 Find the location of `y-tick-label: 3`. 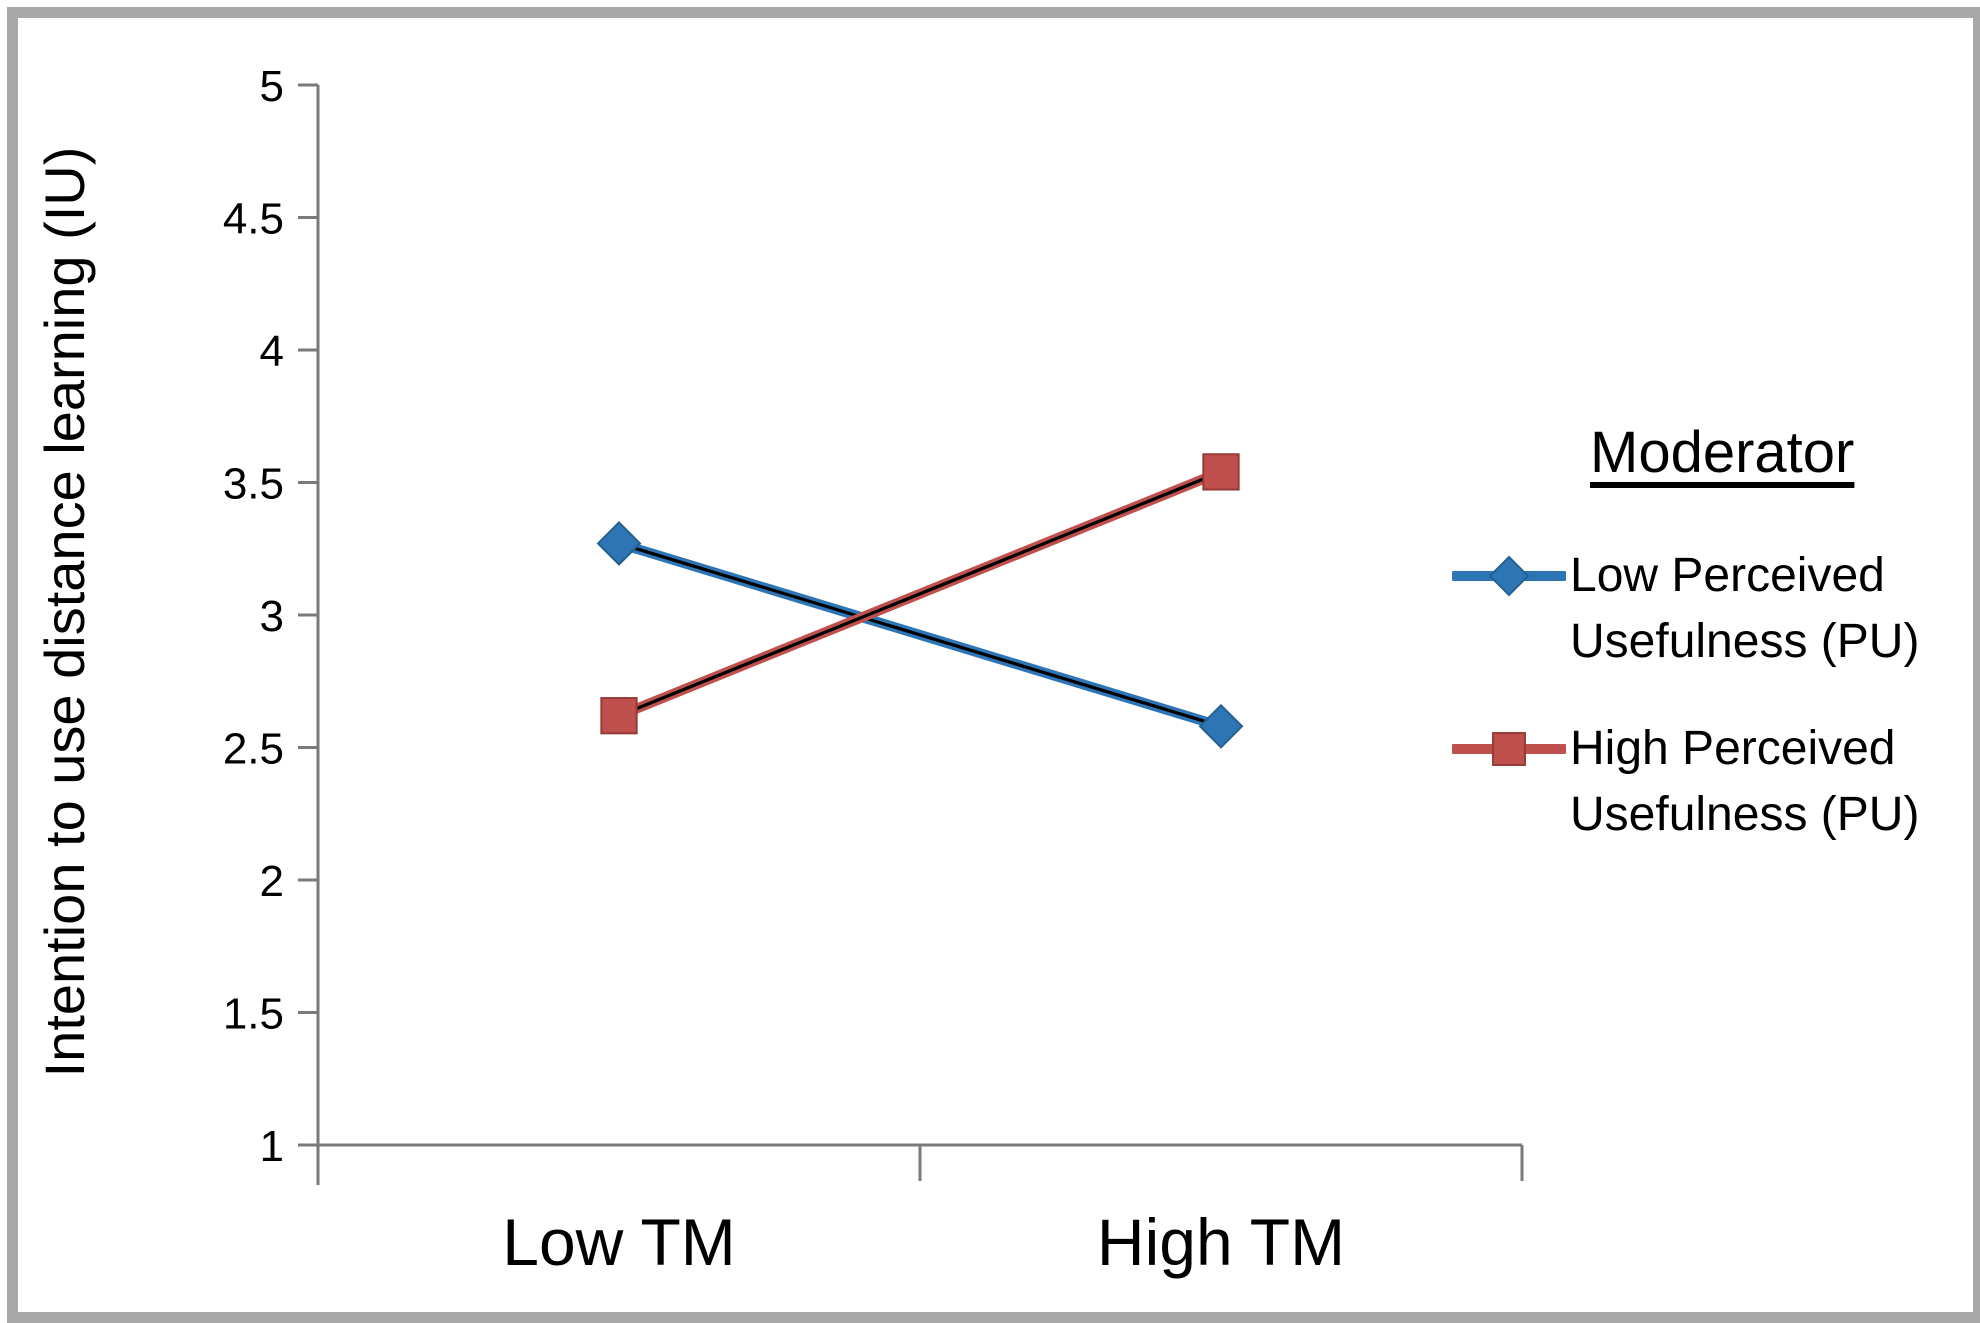

y-tick-label: 3 is located at coordinates (272, 616).